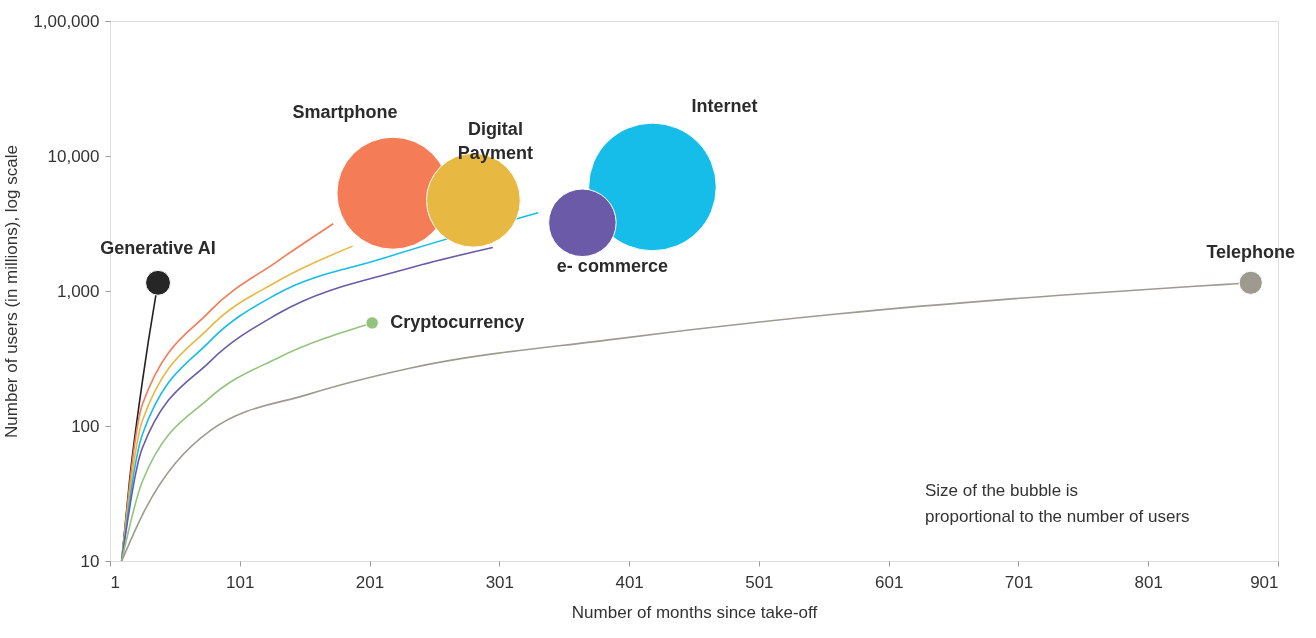  What do you see at coordinates (1251, 251) in the screenshot?
I see `series-label: Telephone` at bounding box center [1251, 251].